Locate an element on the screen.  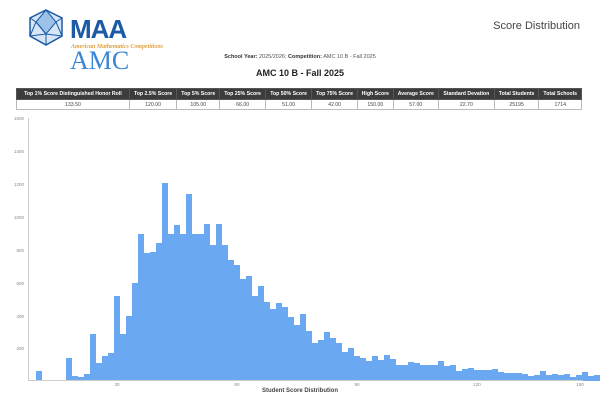
x-tick-label: 150 is located at coordinates (580, 384).